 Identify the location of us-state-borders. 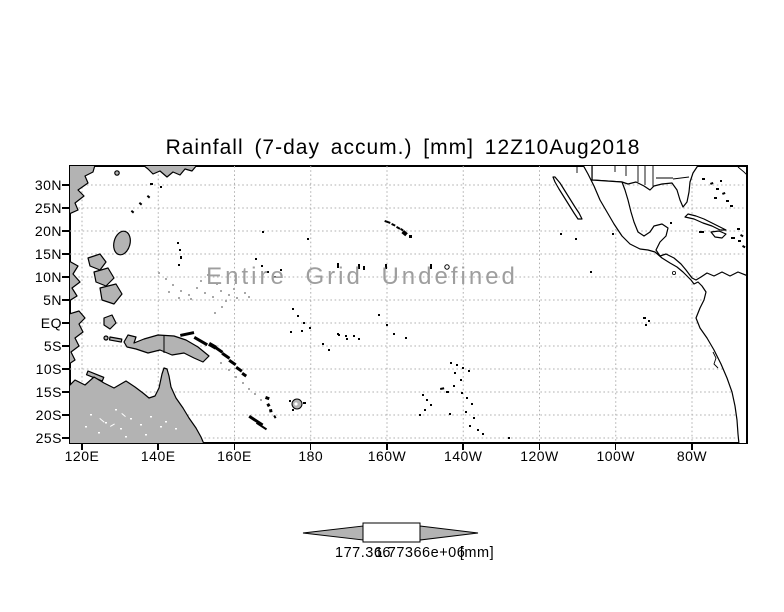
(661, 267).